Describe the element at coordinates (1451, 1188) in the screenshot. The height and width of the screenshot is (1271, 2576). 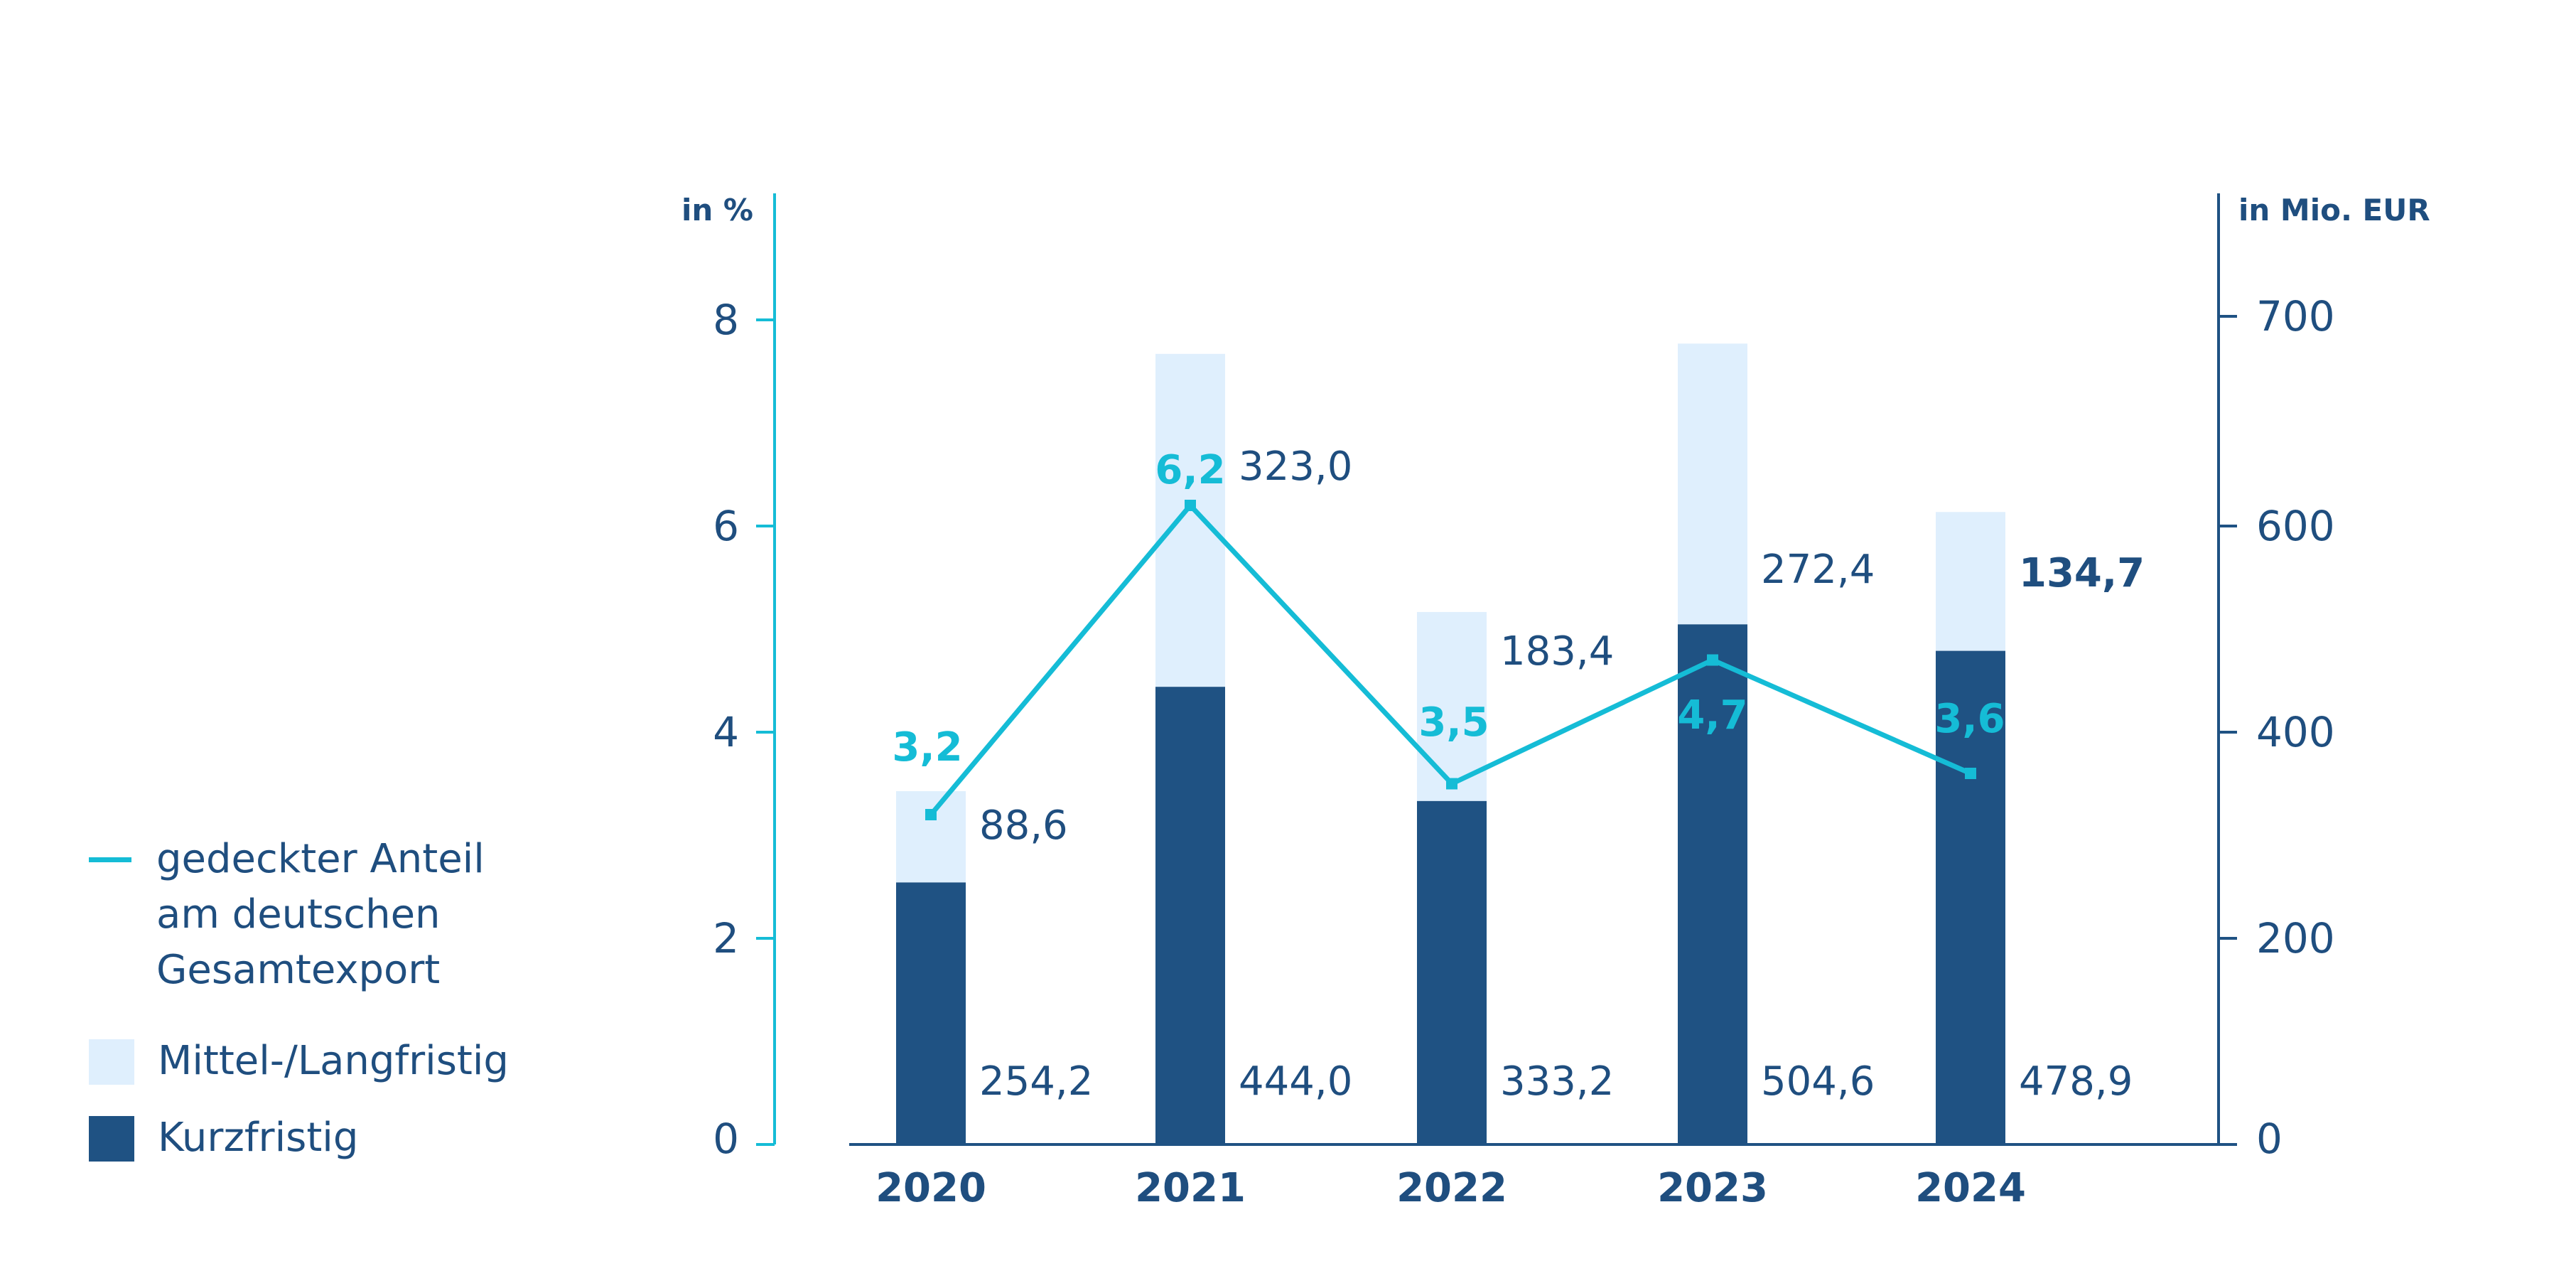
I see `x-tick-label-2022: 2022` at that location.